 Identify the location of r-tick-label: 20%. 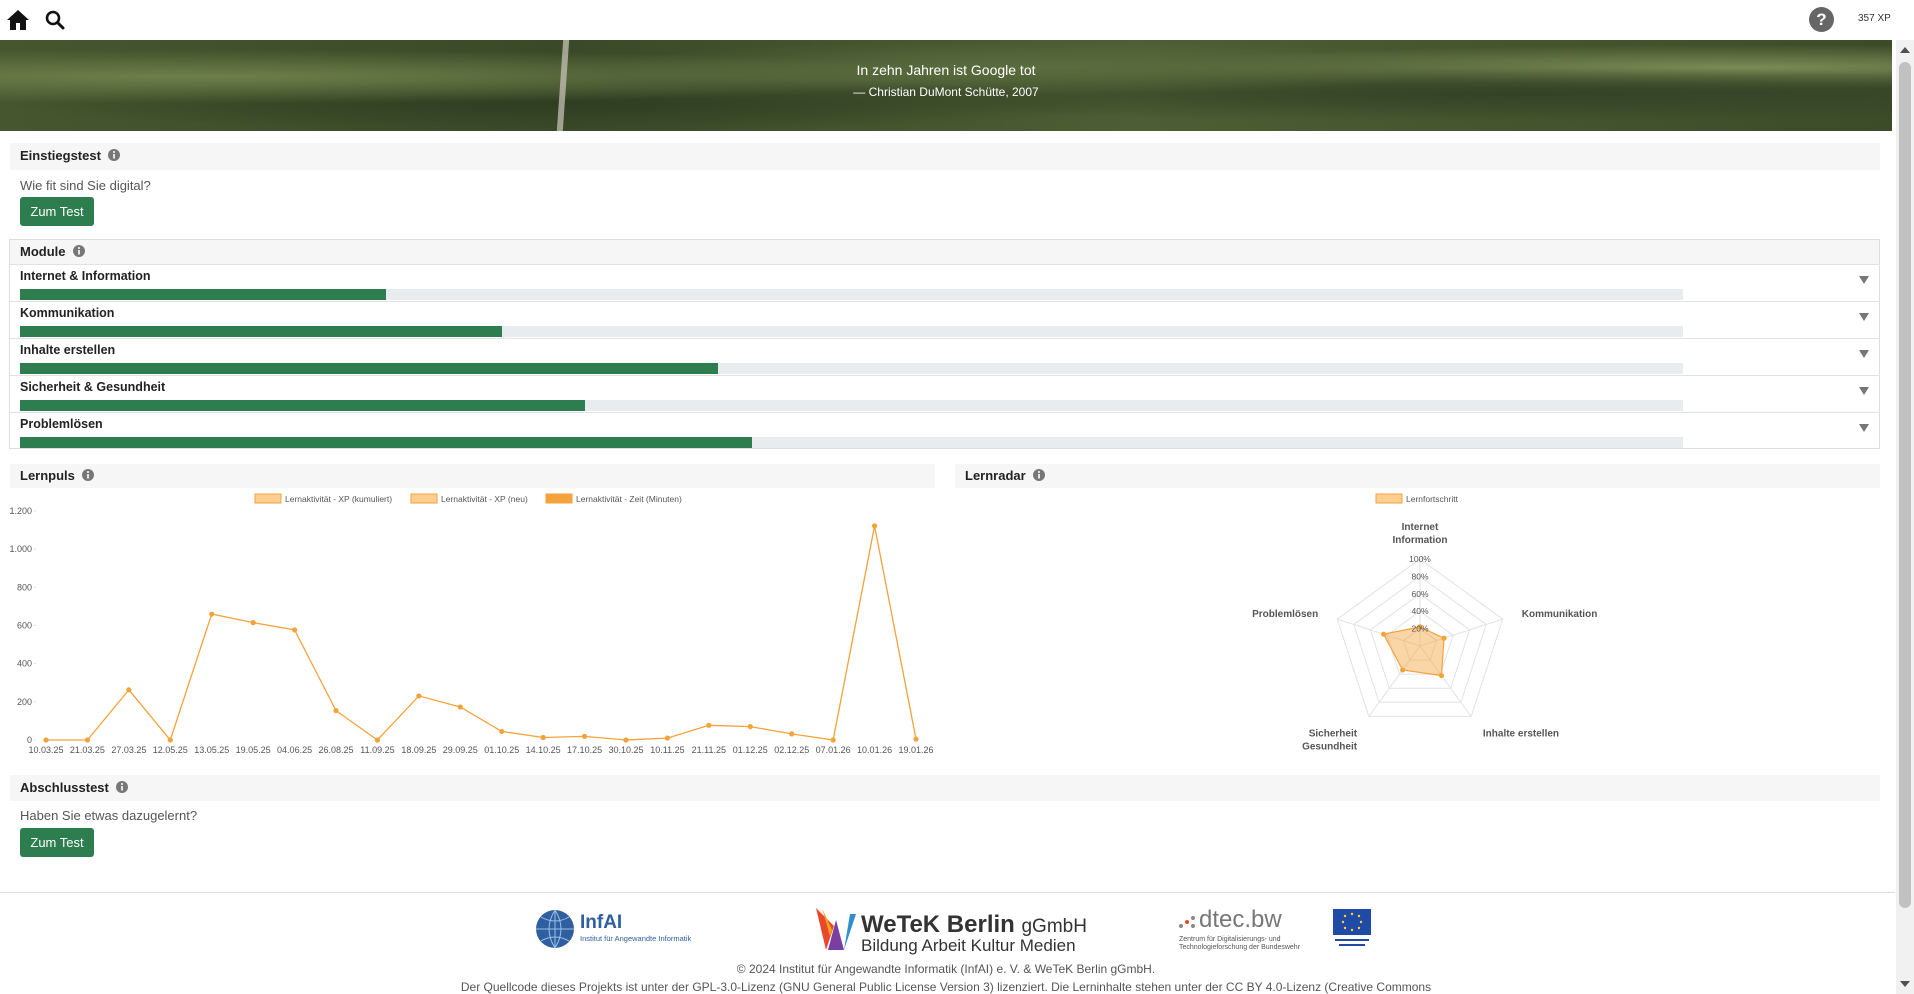
(1419, 629).